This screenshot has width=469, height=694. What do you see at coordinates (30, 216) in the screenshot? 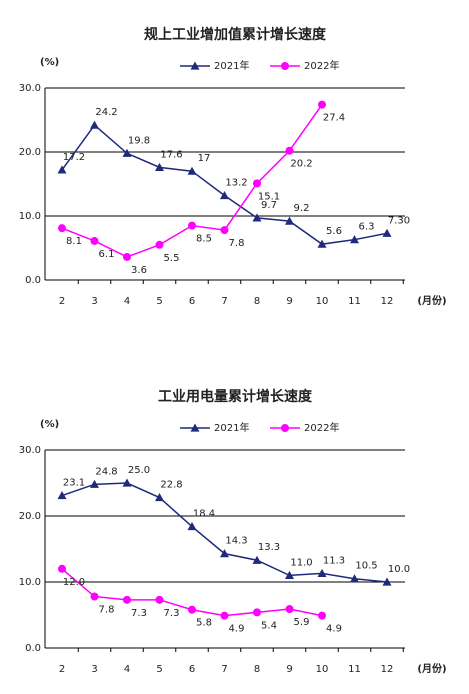
I see `y-tick-label: 10.0` at bounding box center [30, 216].